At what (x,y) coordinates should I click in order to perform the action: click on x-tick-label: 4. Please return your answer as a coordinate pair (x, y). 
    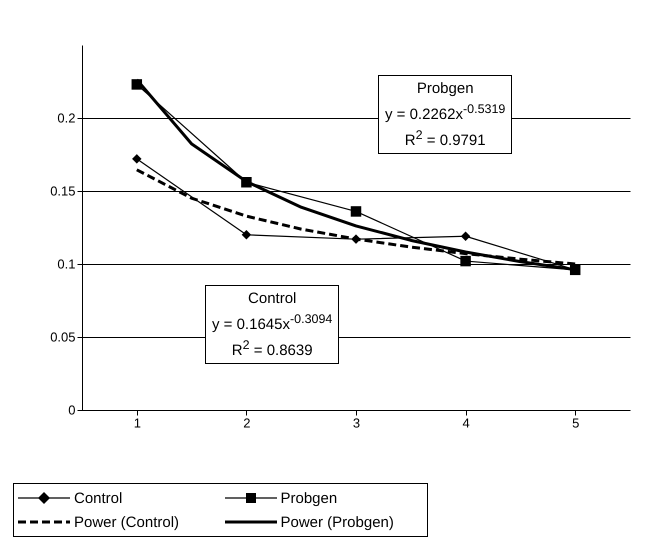
    Looking at the image, I should click on (466, 423).